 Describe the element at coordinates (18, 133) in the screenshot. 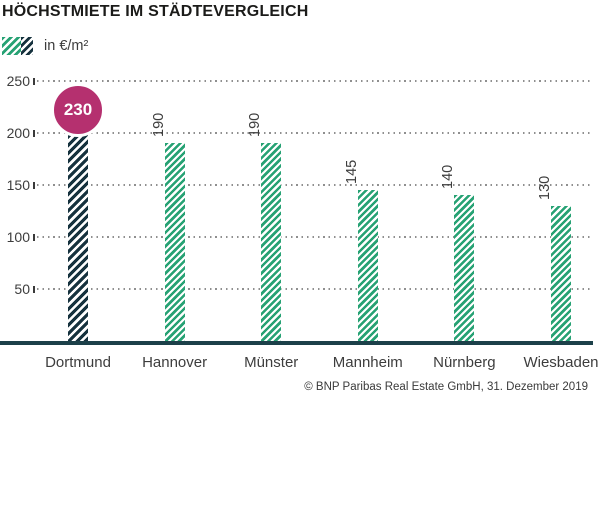

I see `y-axis-label: 200` at that location.